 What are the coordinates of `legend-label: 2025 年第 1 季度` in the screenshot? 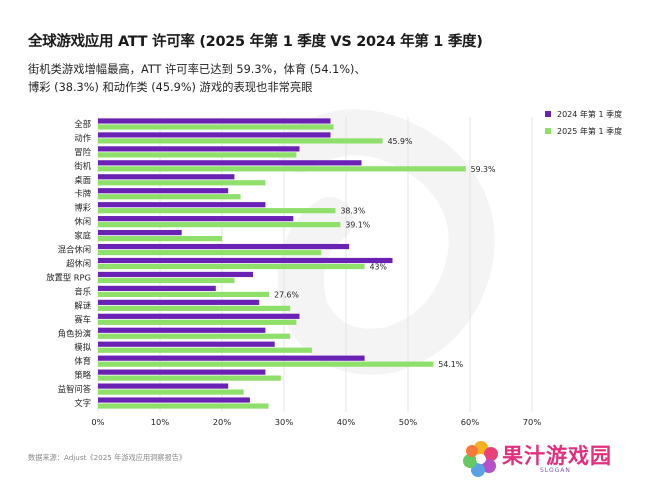 It's located at (589, 131).